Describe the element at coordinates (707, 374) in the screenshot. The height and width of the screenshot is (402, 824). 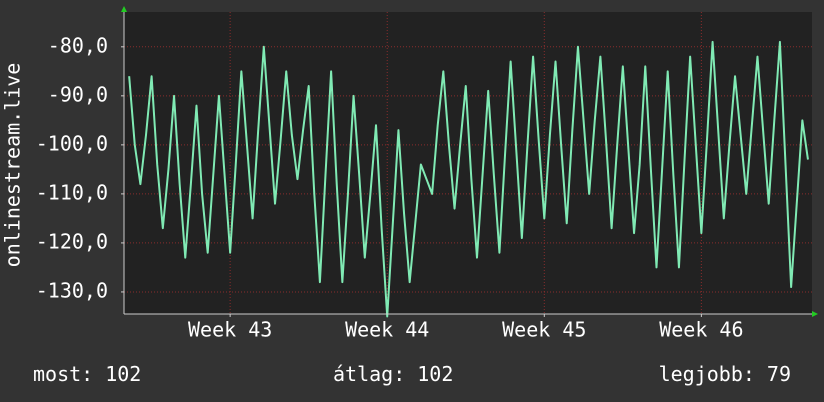
I see `stat-label: legjobb:` at that location.